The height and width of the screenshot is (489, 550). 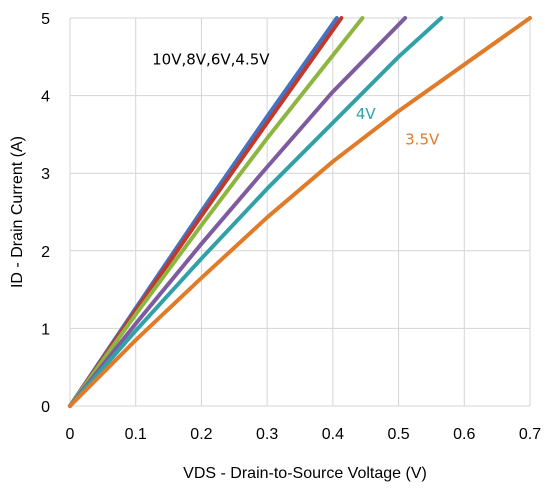 I want to click on x-tick-label: 0.6, so click(x=464, y=434).